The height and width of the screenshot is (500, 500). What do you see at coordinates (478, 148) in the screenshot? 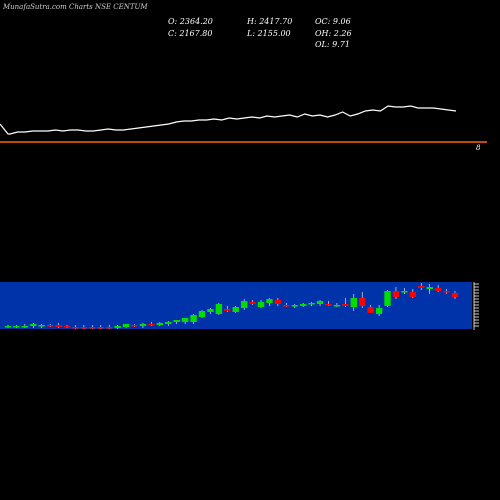
I see `level-marker-label: 8` at bounding box center [478, 148].